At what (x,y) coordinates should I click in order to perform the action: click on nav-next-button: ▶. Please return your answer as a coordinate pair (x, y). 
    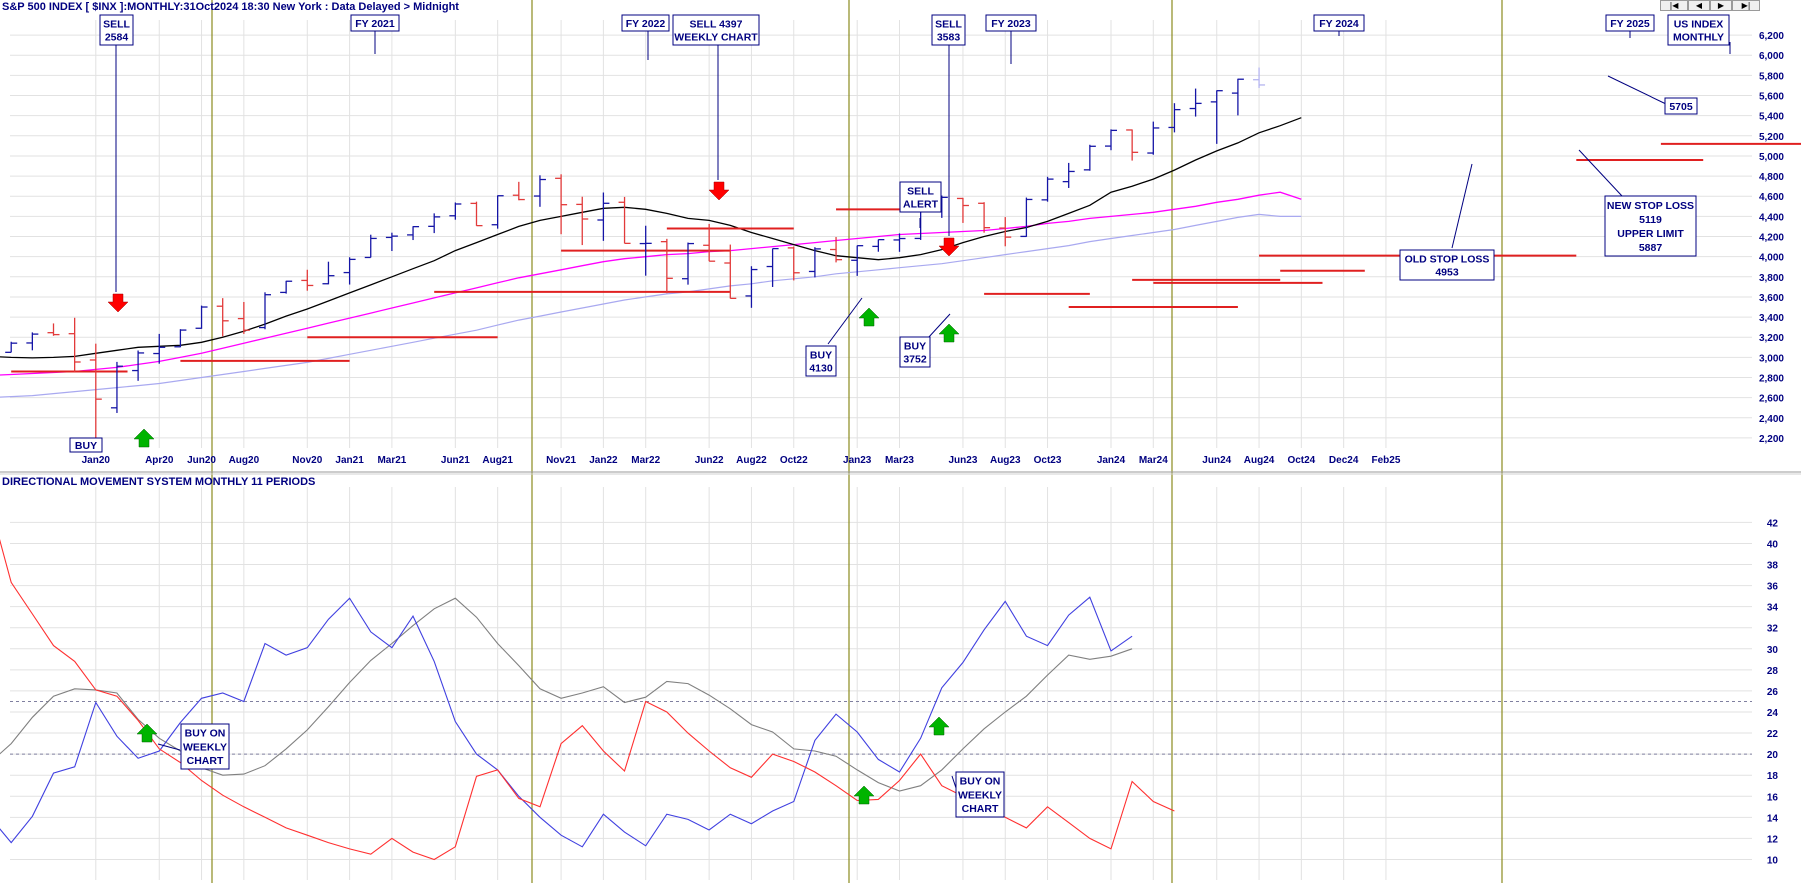
    Looking at the image, I should click on (1721, 5).